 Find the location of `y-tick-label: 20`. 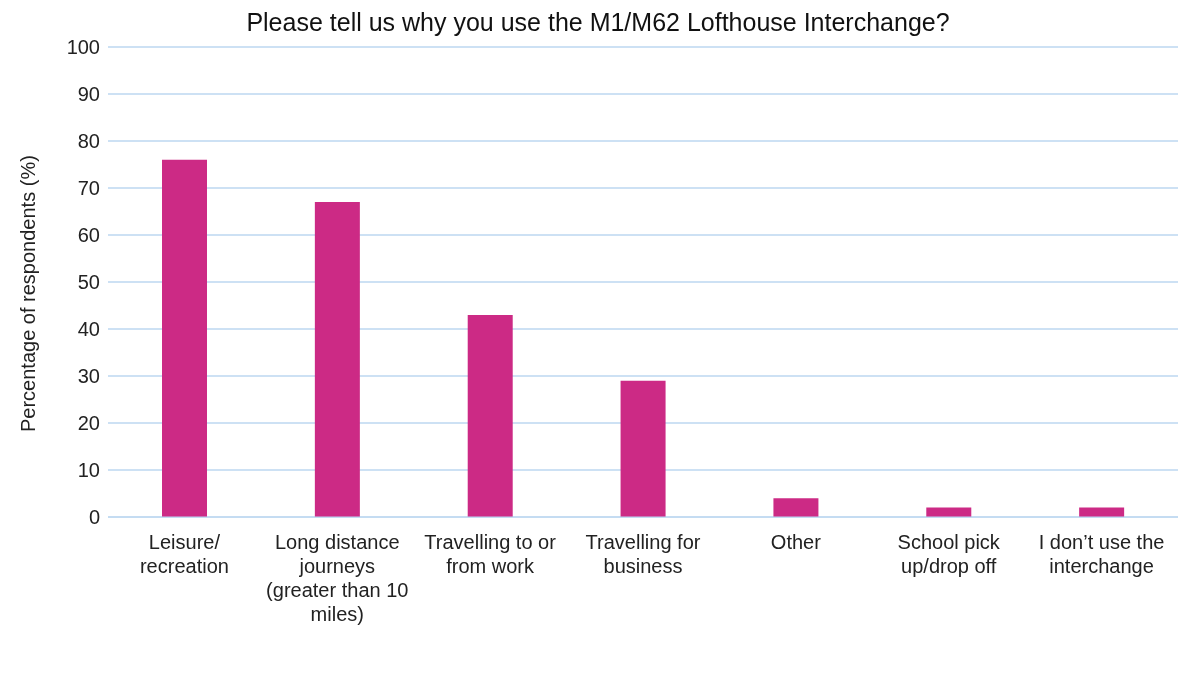

y-tick-label: 20 is located at coordinates (88, 423).